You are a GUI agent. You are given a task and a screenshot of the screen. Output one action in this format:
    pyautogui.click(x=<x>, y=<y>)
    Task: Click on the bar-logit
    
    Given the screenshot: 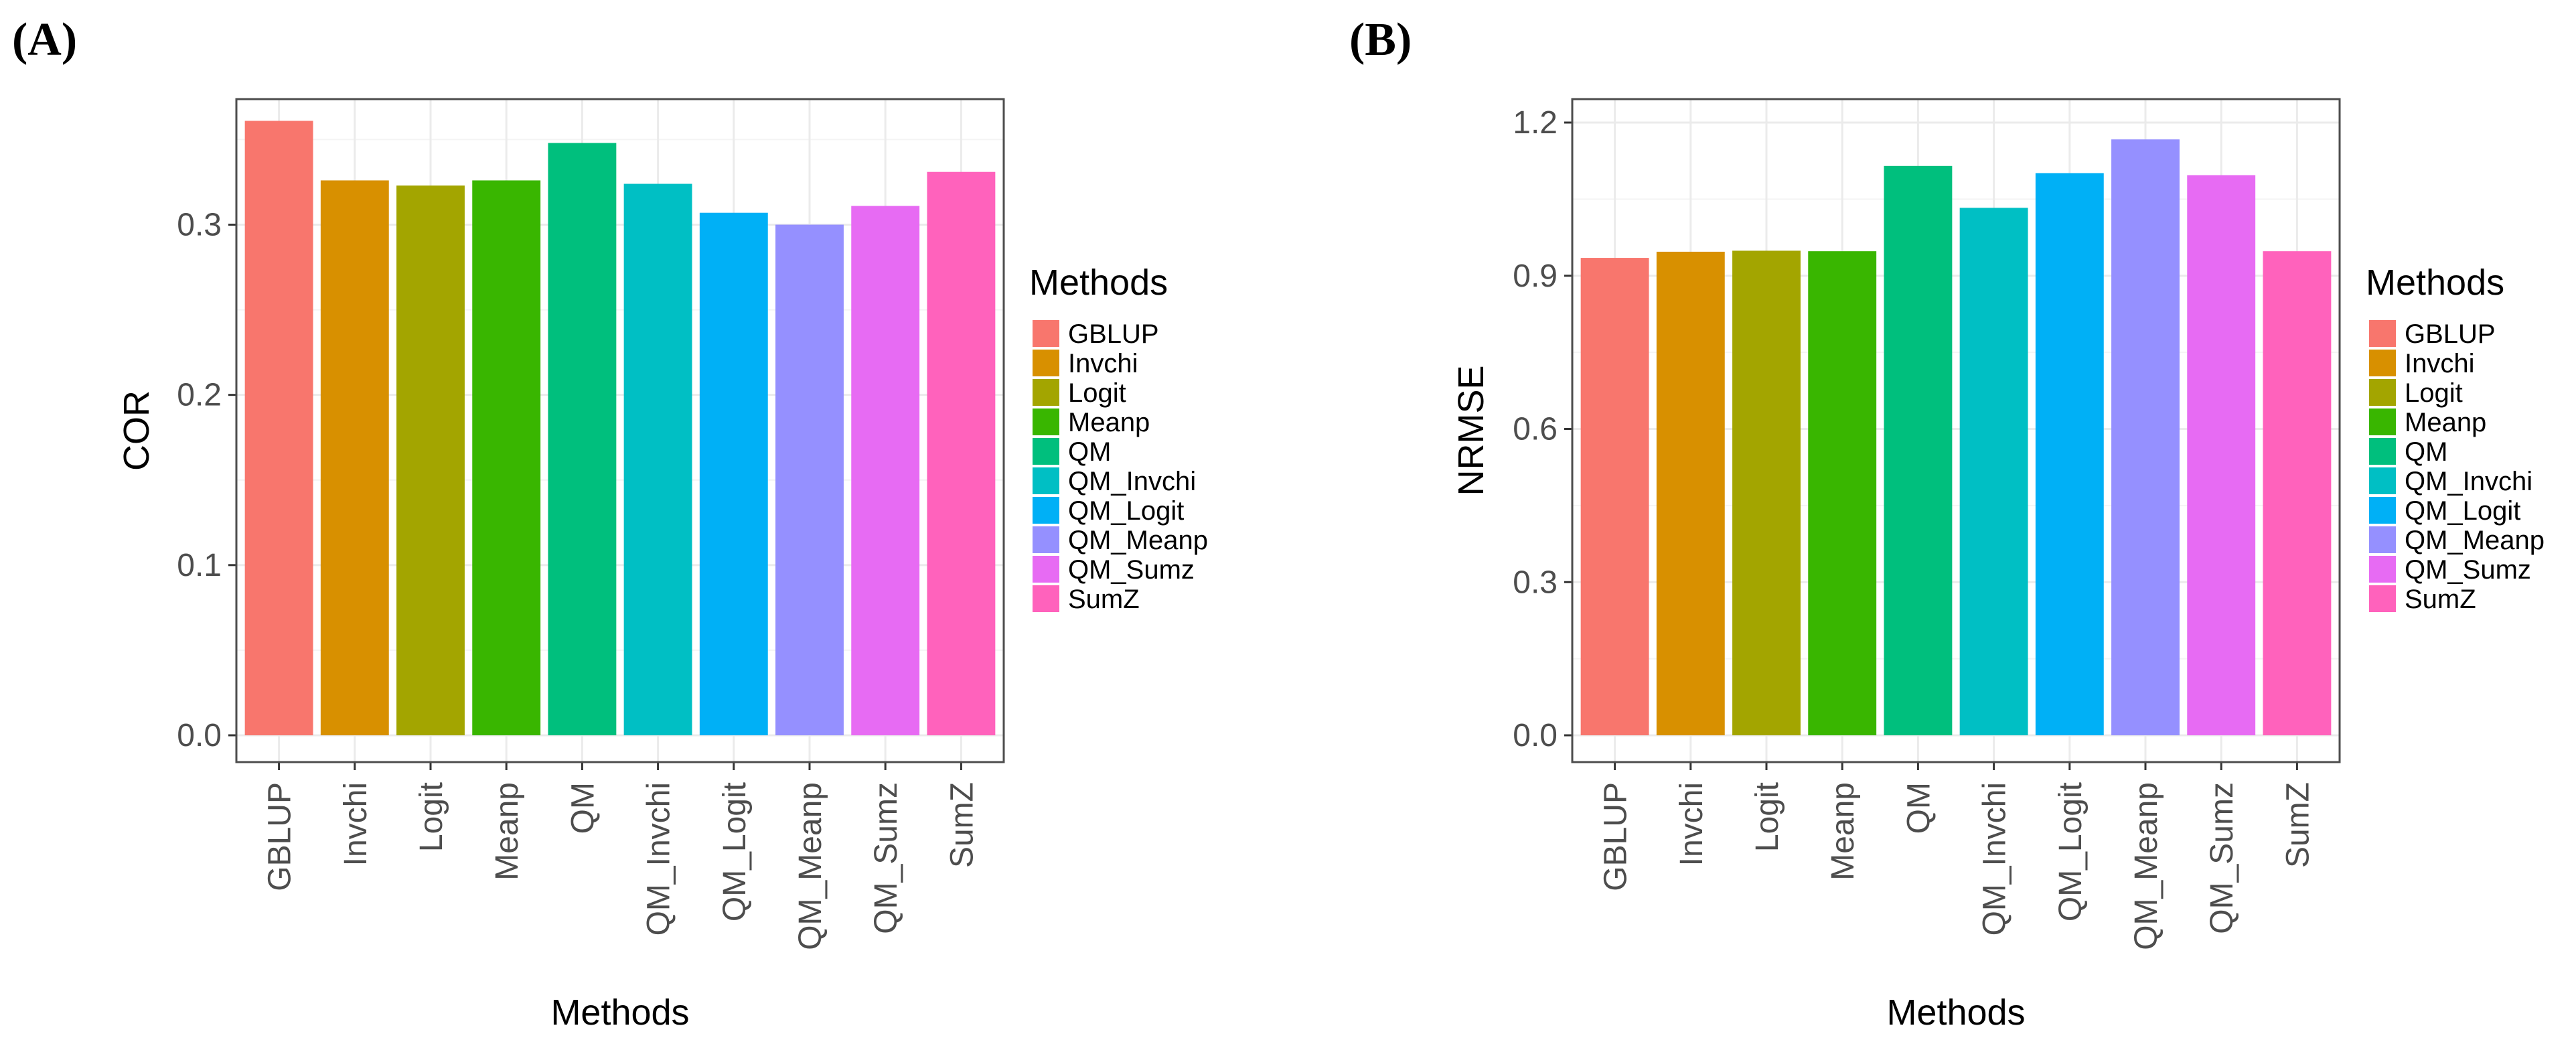 What is the action you would take?
    pyautogui.click(x=431, y=460)
    